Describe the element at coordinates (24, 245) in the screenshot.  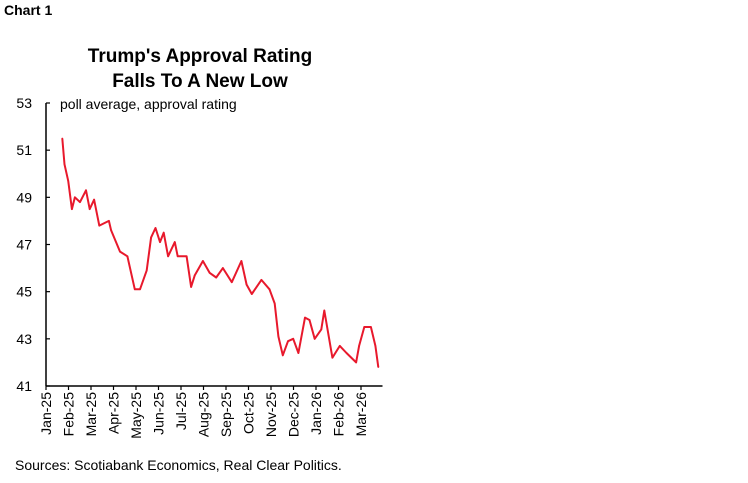
I see `y-tick-label: 47` at that location.